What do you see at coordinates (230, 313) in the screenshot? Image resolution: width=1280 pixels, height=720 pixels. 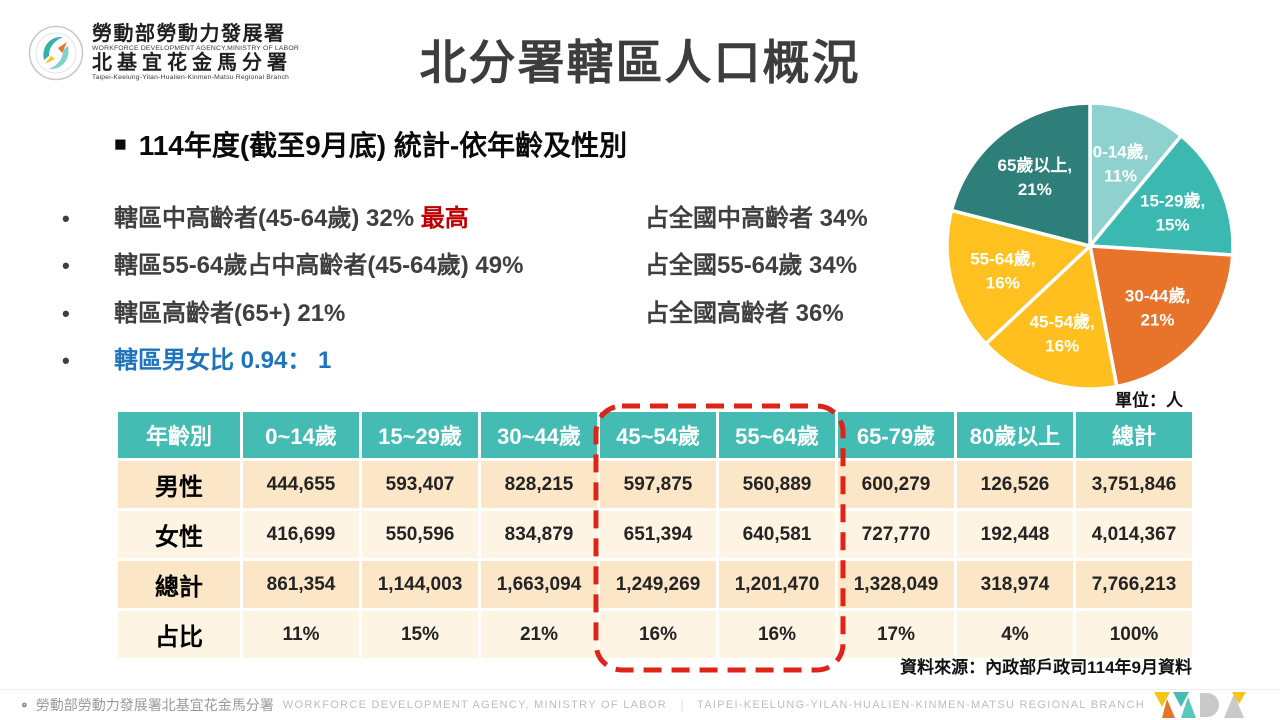 I see `bullet-text: 轄區高齡者(65+) 21%` at bounding box center [230, 313].